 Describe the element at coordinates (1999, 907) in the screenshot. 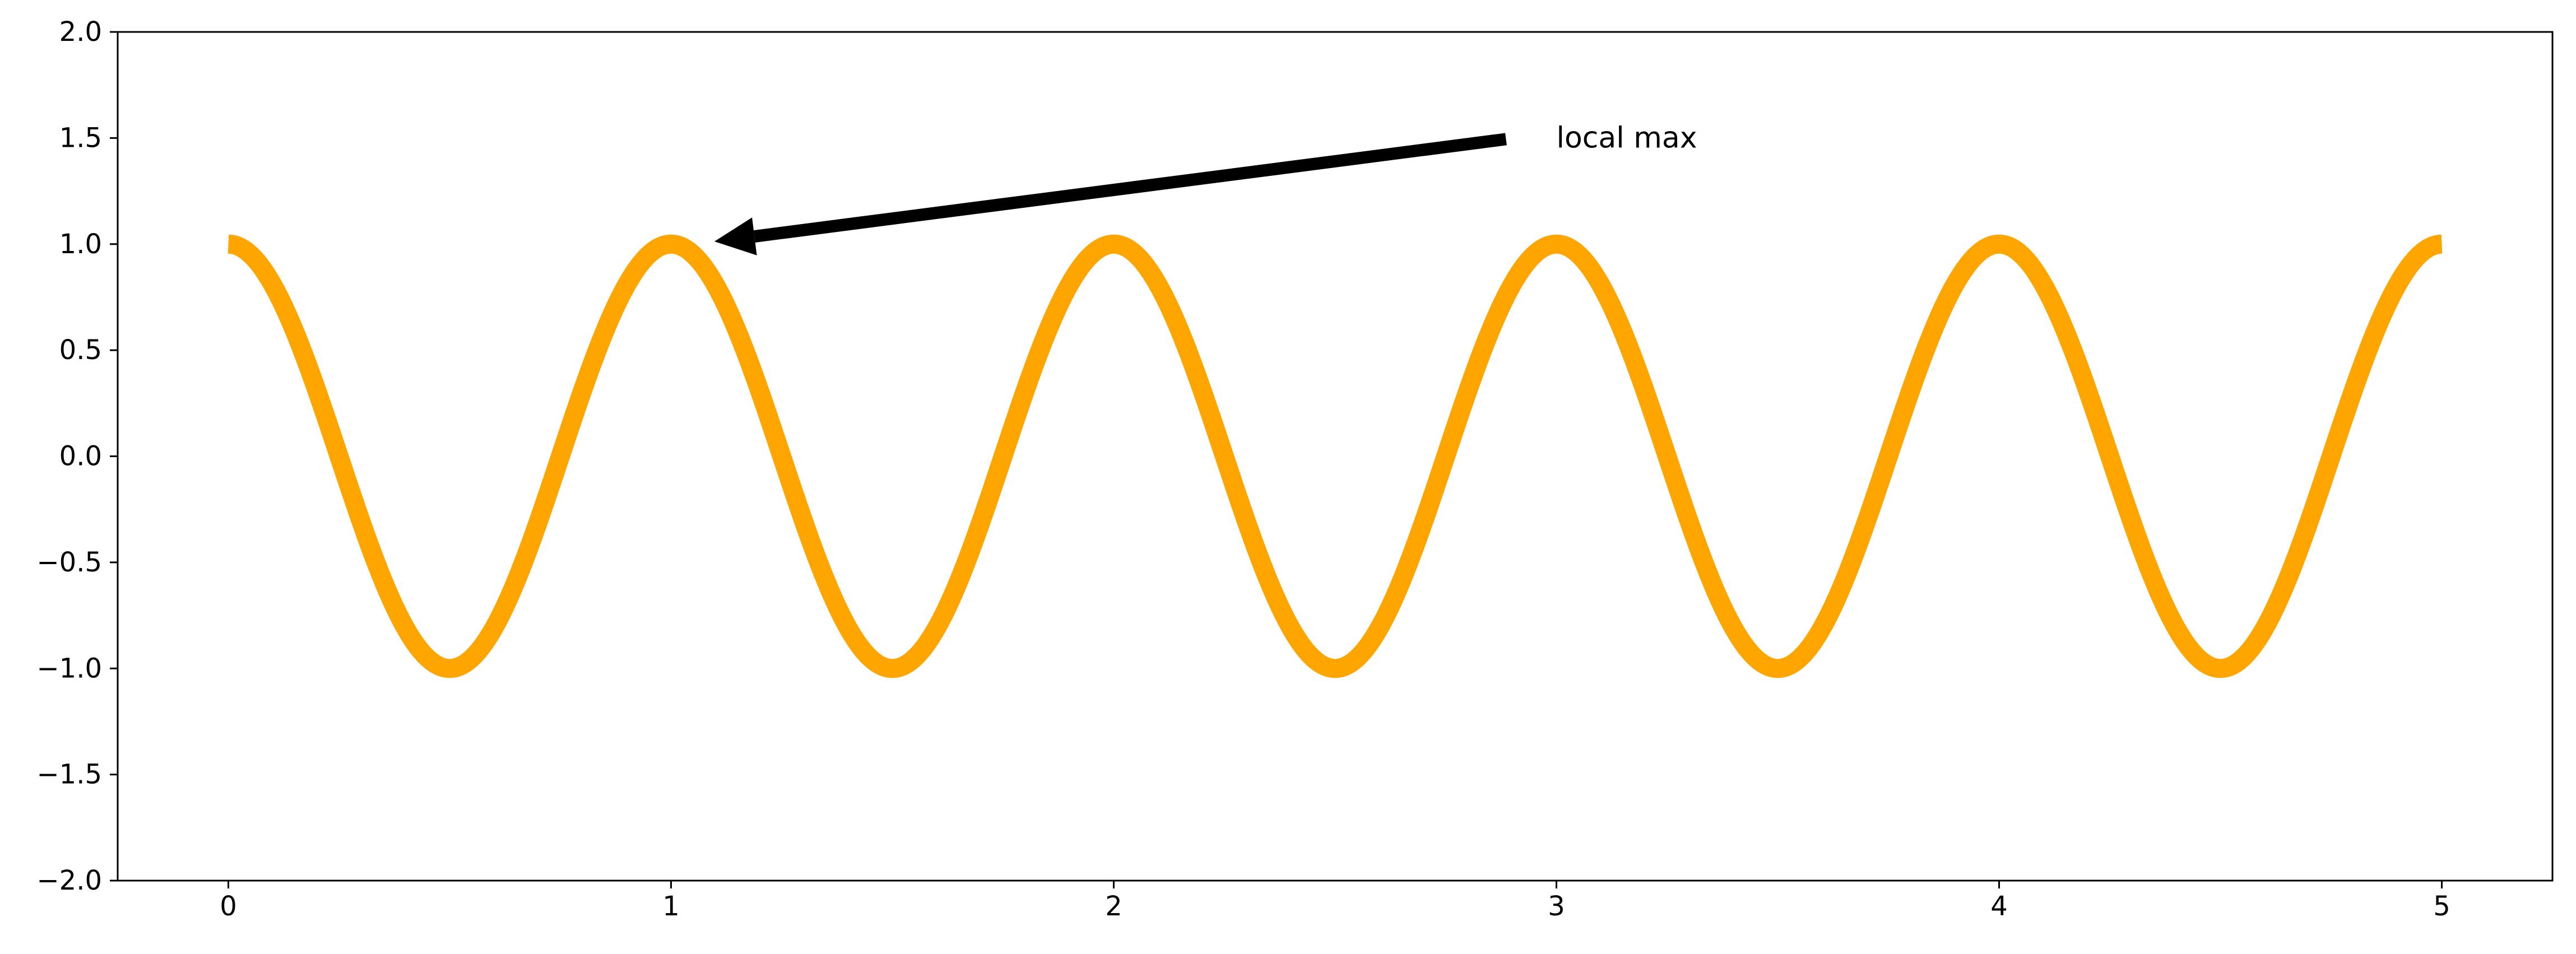

I see `x-tick-label: 4` at that location.